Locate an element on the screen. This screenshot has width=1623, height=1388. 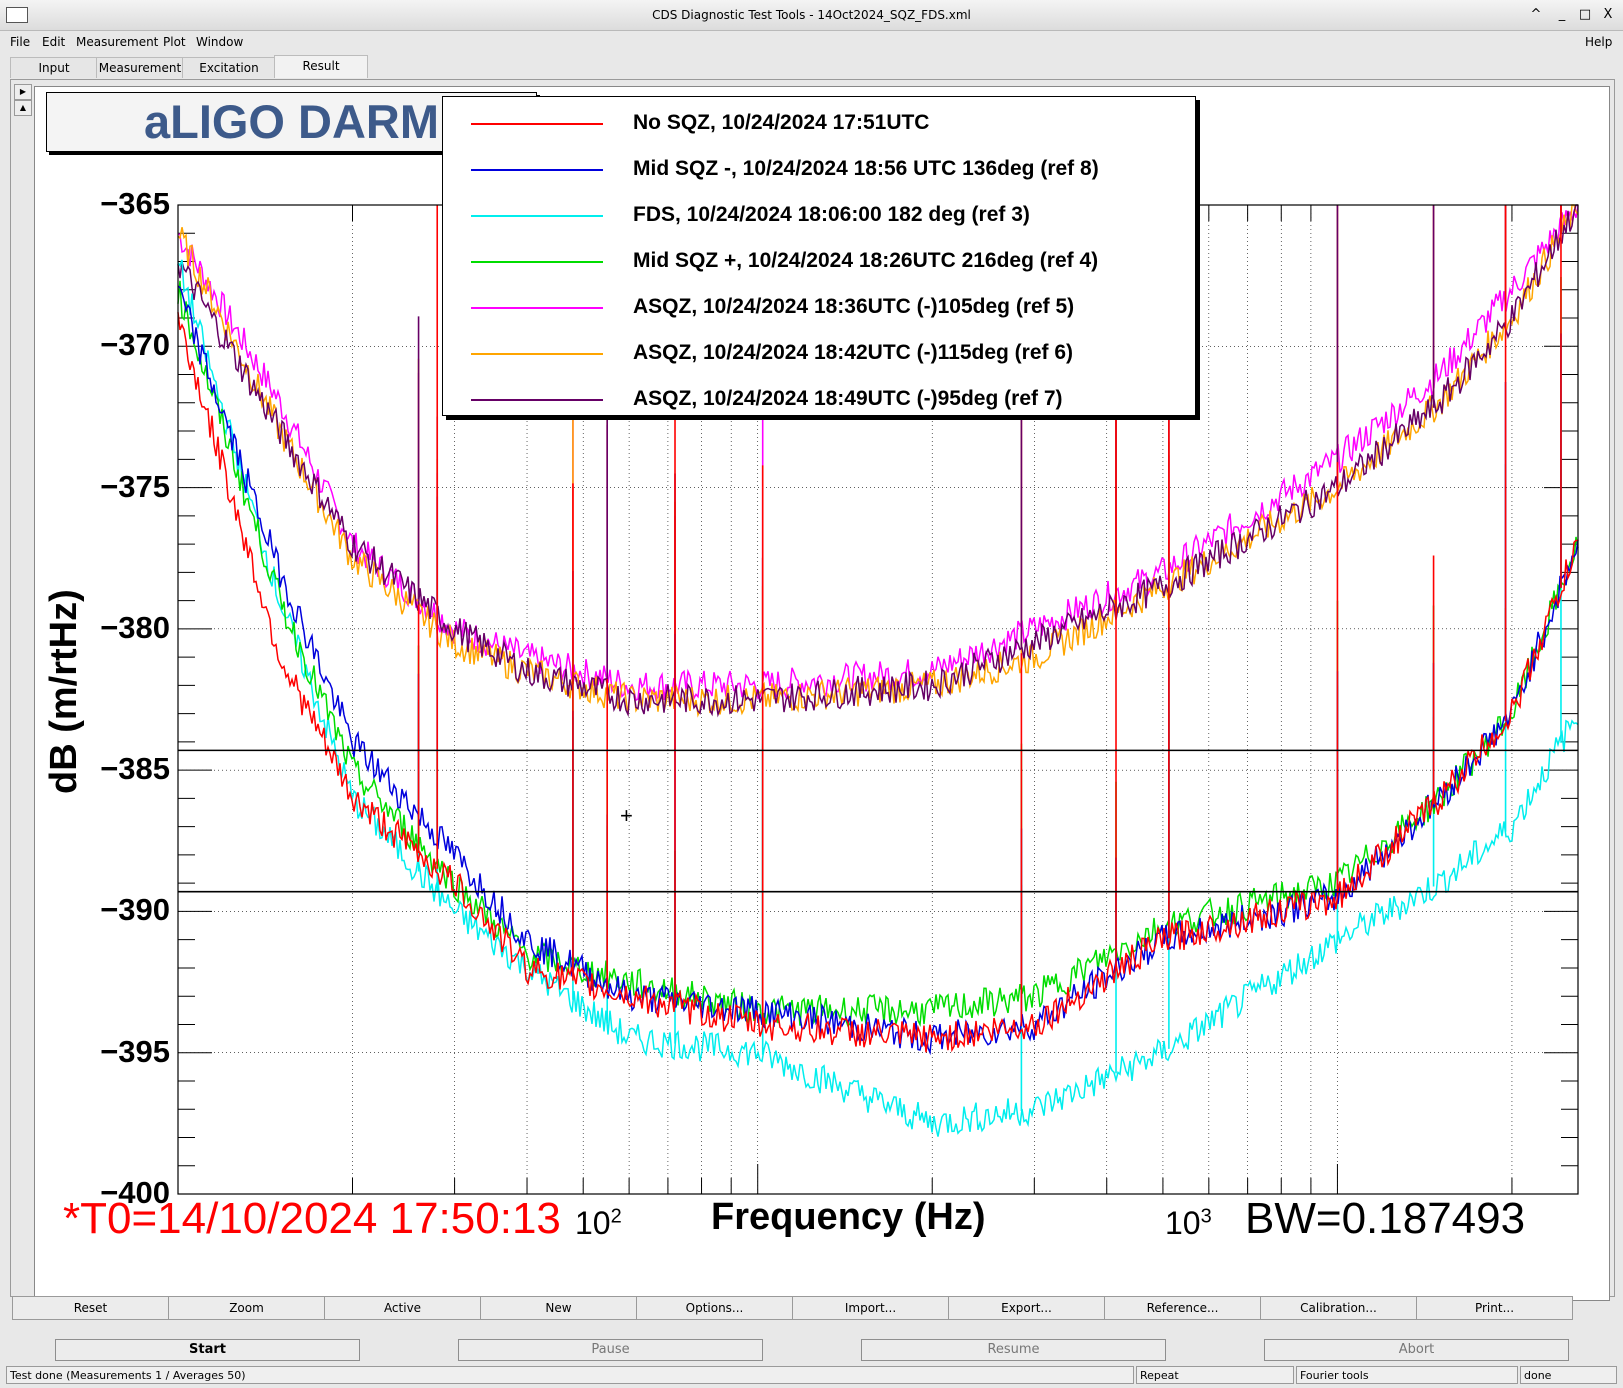
page-next-arrow-icon: ▶ is located at coordinates (23, 92).